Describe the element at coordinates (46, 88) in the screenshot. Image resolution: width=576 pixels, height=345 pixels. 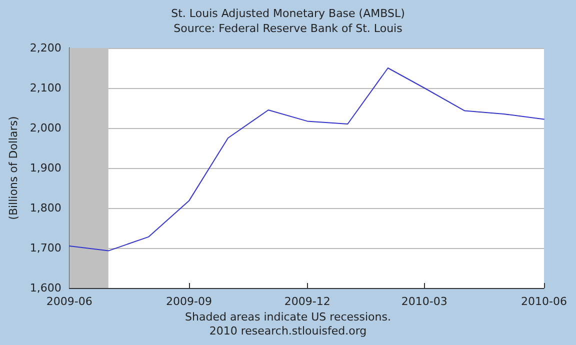
I see `y-tick-label: 2,100` at that location.